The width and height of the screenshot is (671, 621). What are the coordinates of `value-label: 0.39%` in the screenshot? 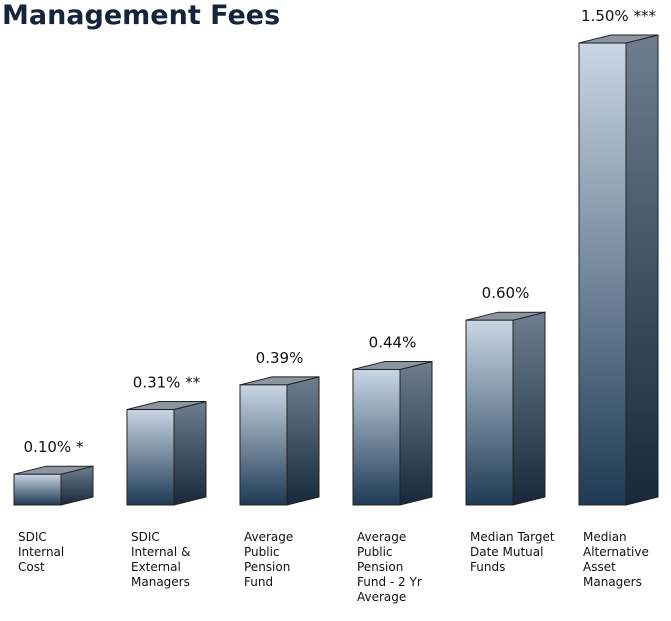 It's located at (280, 358).